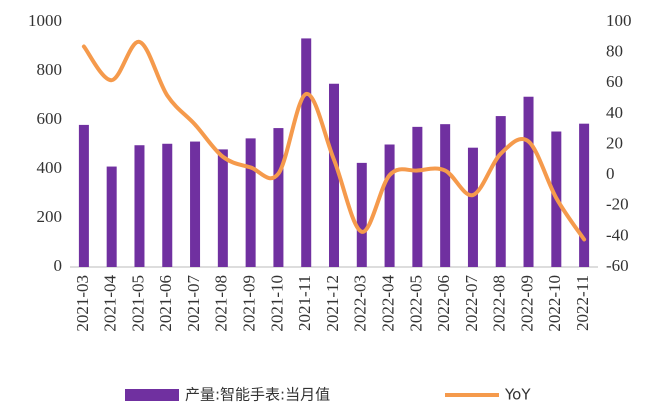 The image size is (655, 407). Describe the element at coordinates (617, 234) in the screenshot. I see `y2-tick-label: -40` at that location.